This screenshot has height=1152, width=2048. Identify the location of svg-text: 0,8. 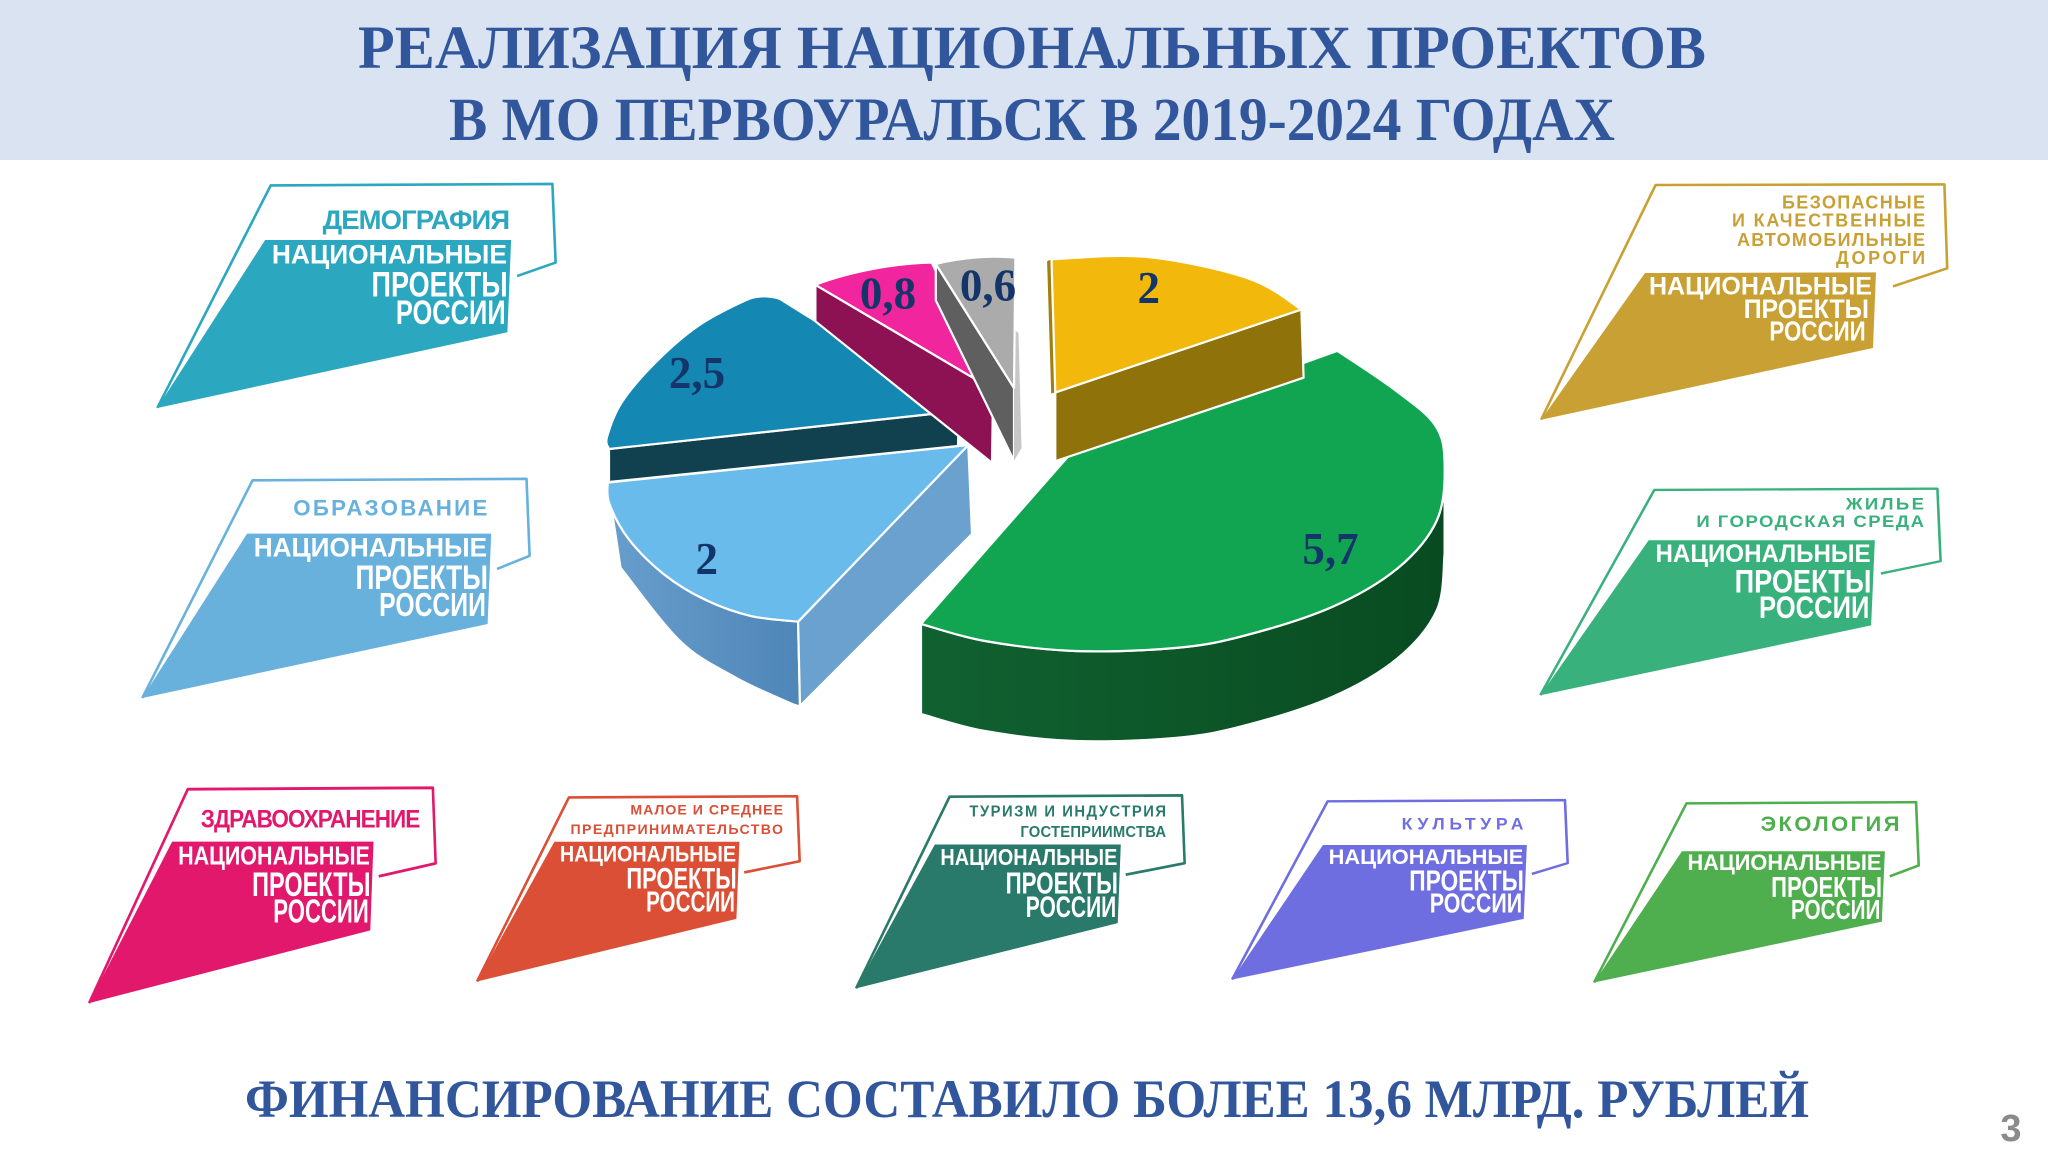
(888, 294).